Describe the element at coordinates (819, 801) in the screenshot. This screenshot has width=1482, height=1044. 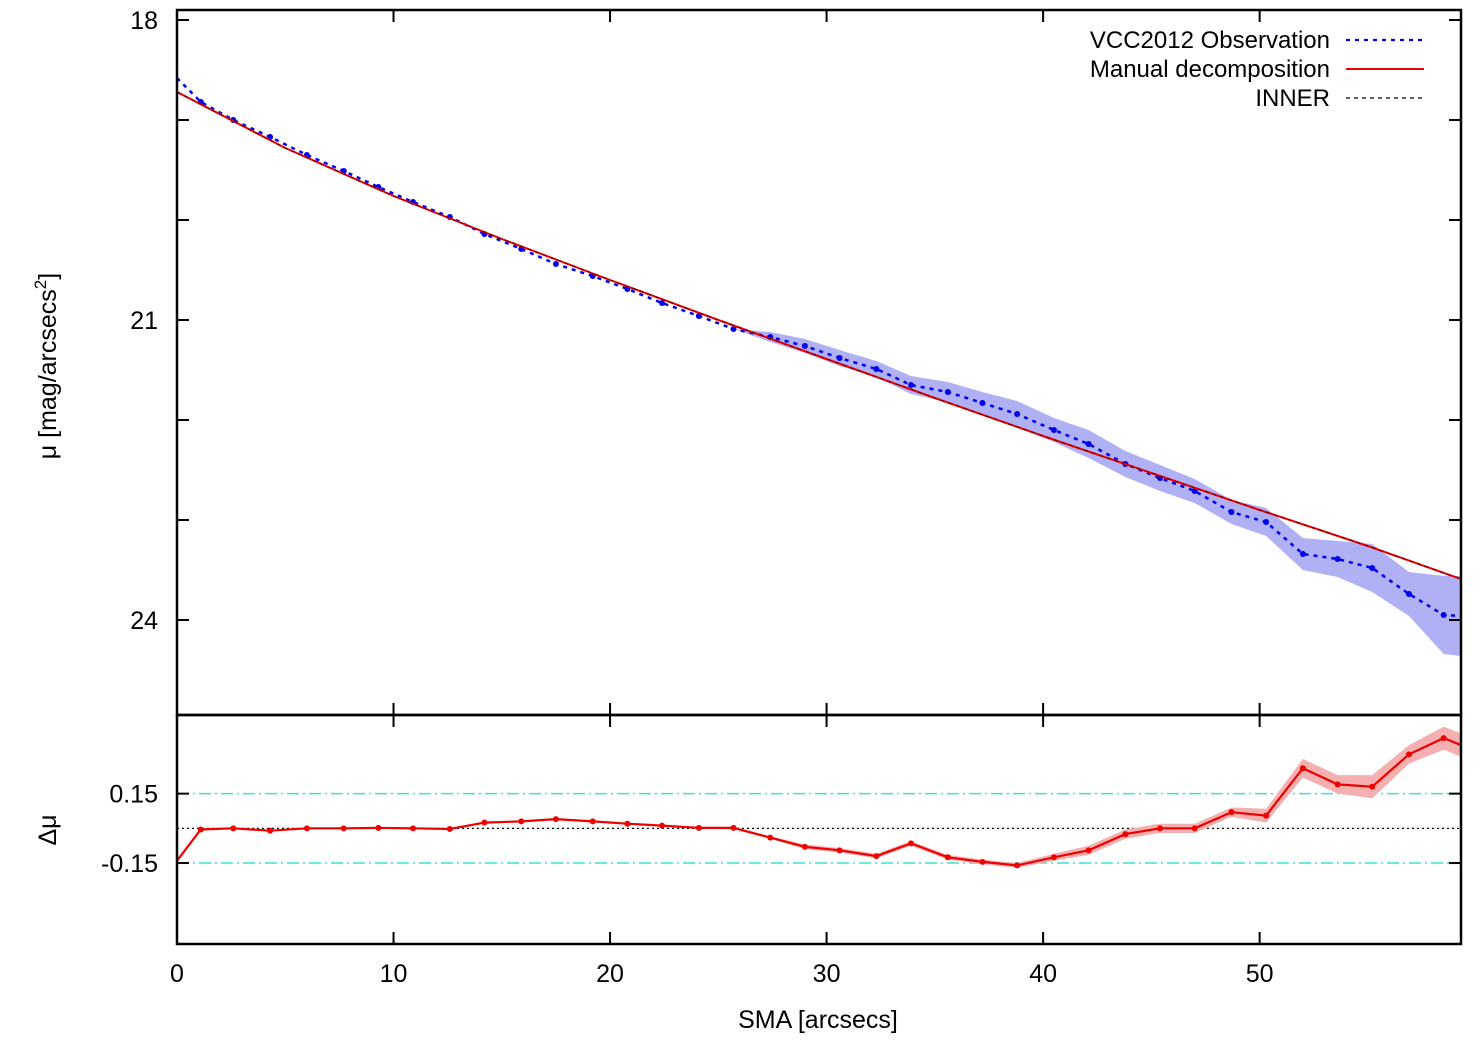
I see `residual-line` at that location.